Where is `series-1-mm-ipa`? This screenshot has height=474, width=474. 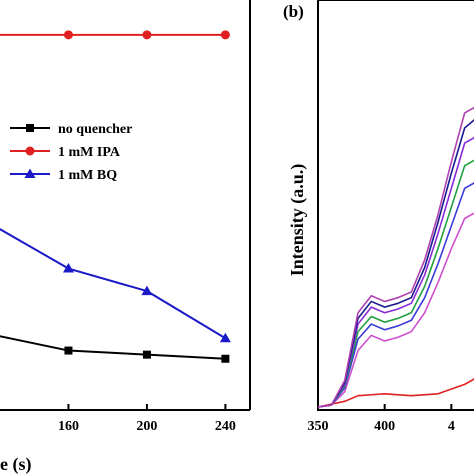
series-1-mm-ipa is located at coordinates (115, 35).